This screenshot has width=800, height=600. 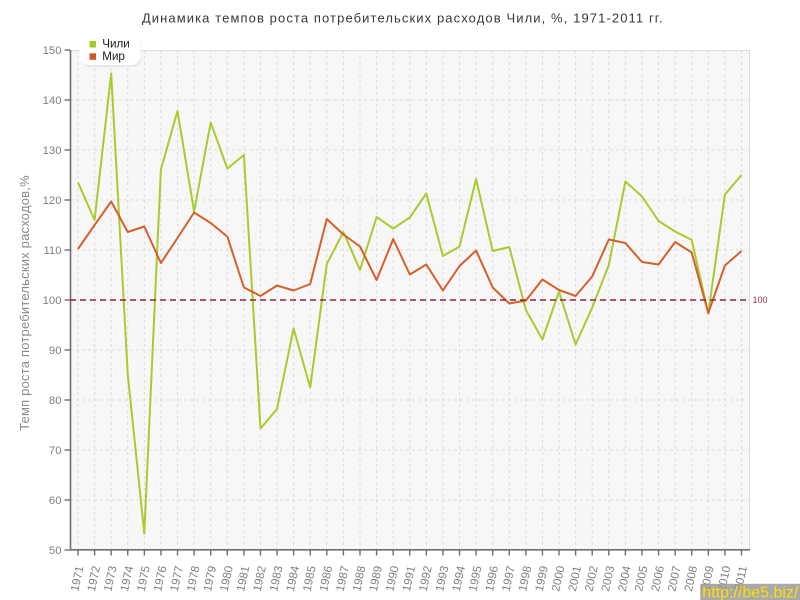 What do you see at coordinates (492, 579) in the screenshot?
I see `svg-text: 1996` at bounding box center [492, 579].